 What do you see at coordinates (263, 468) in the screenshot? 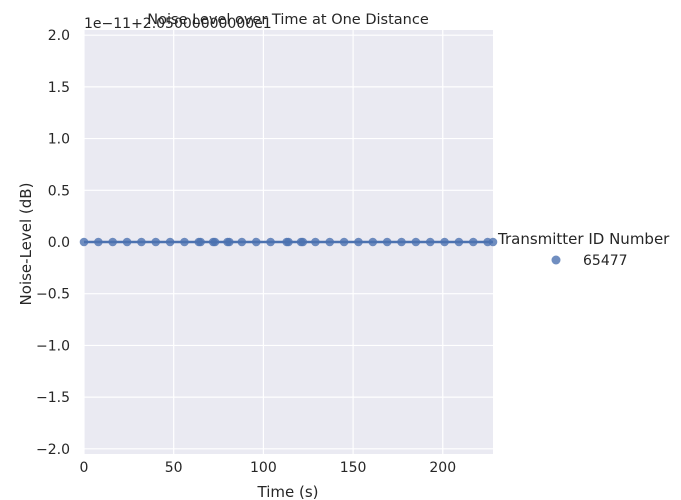
I see `x-tick-label: 100` at bounding box center [263, 468].